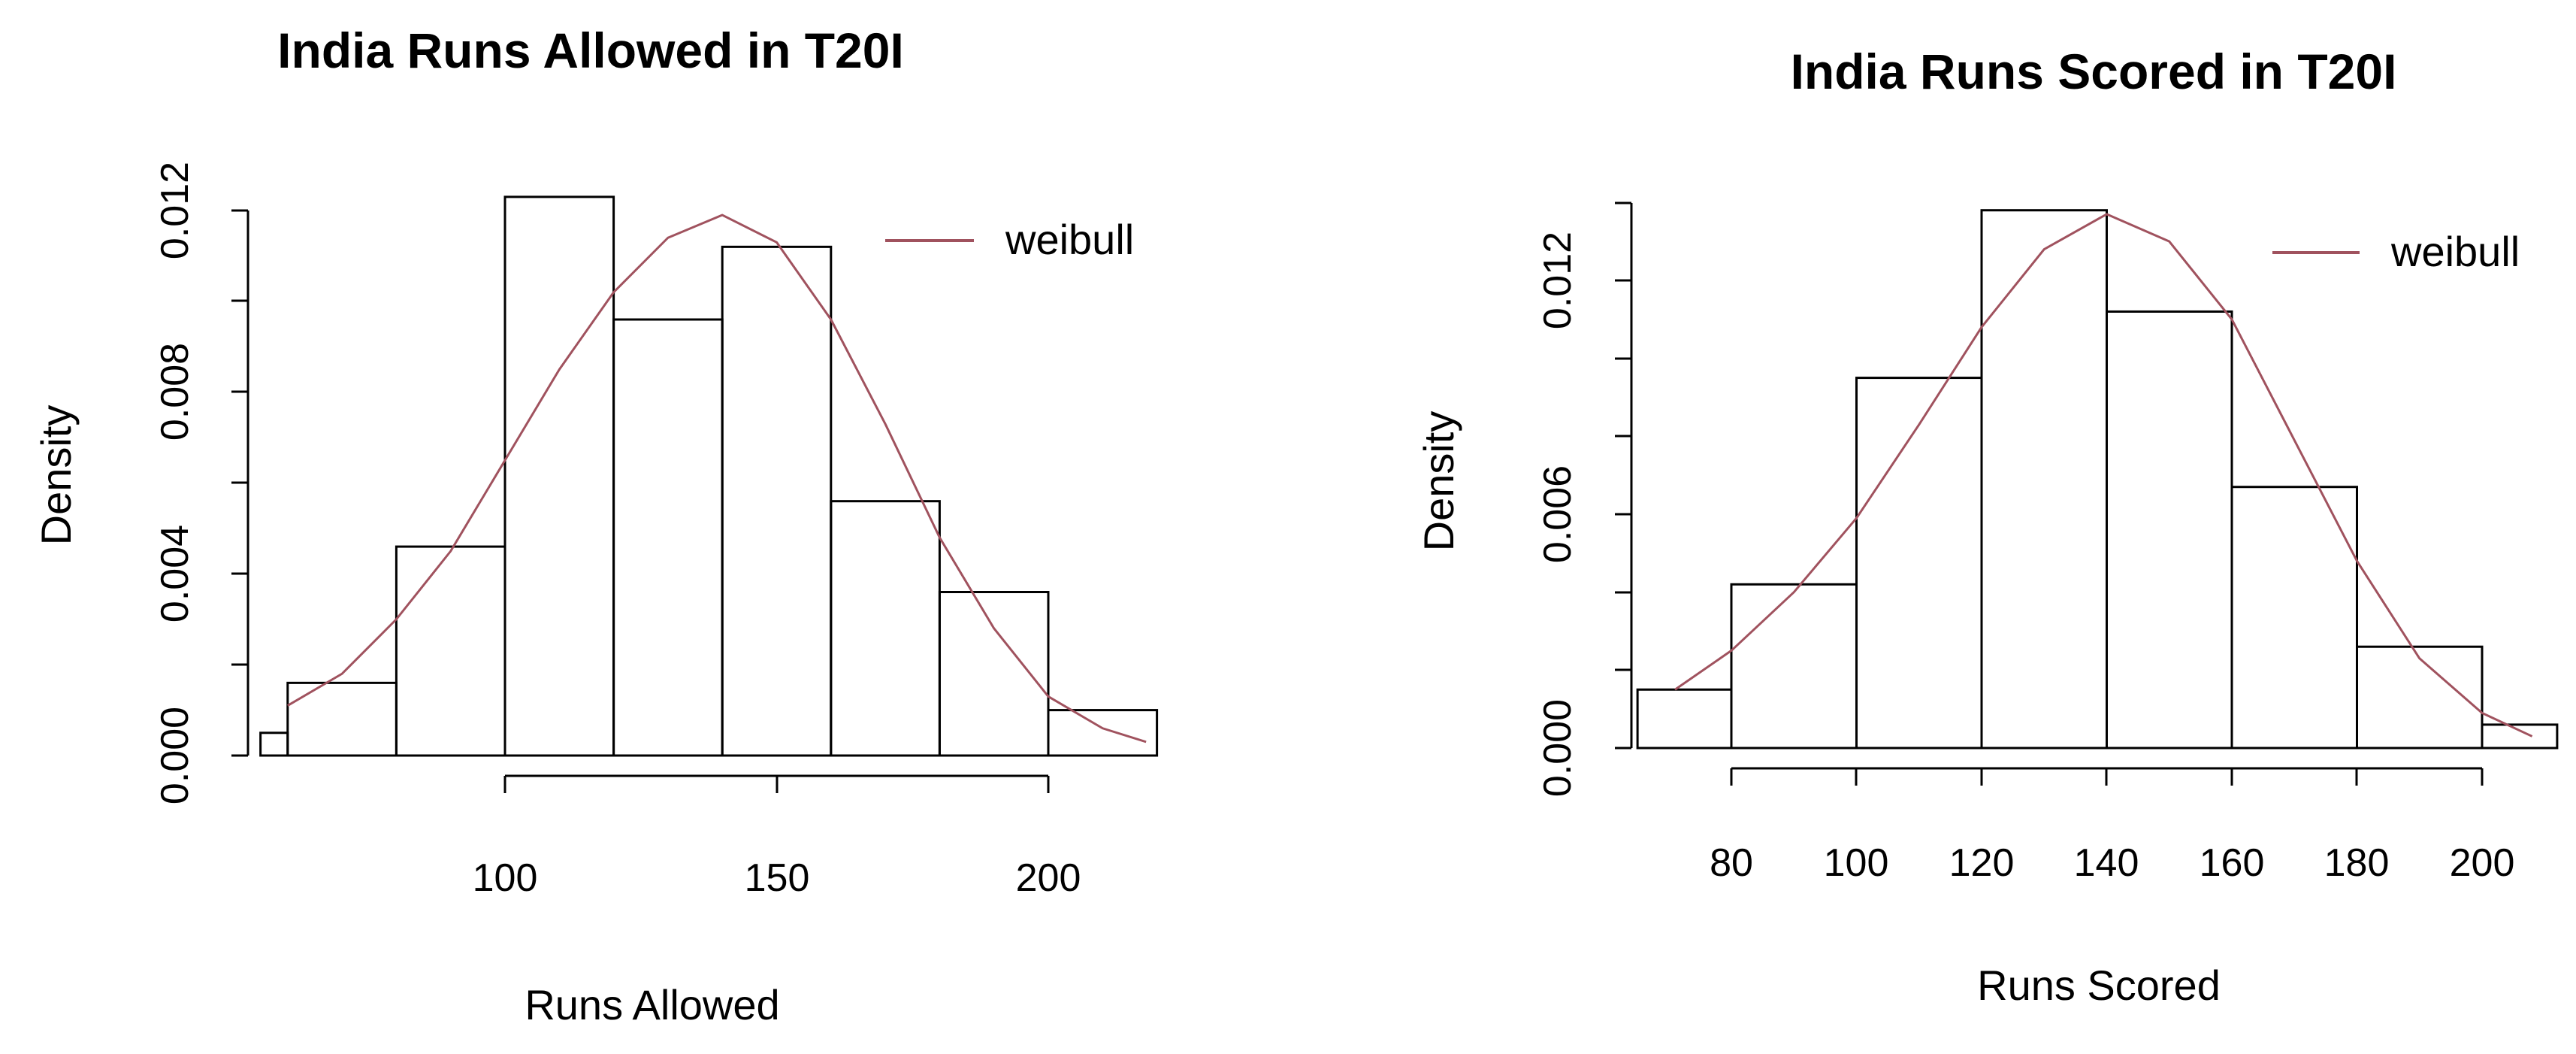  What do you see at coordinates (777, 837) in the screenshot?
I see `x-axis: 100 150 200` at bounding box center [777, 837].